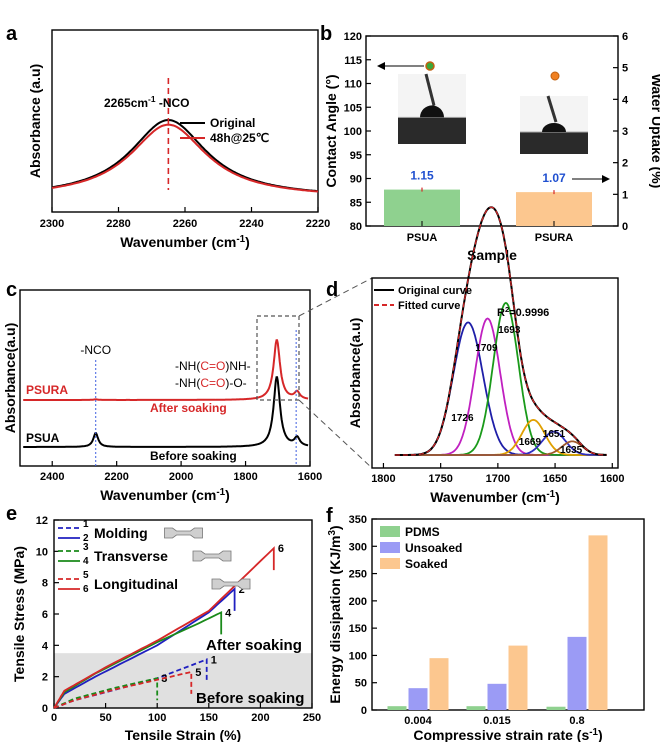 This screenshot has width=660, height=742. What do you see at coordinates (440, 479) in the screenshot?
I see `x-tick-label-d: 1750` at bounding box center [440, 479].